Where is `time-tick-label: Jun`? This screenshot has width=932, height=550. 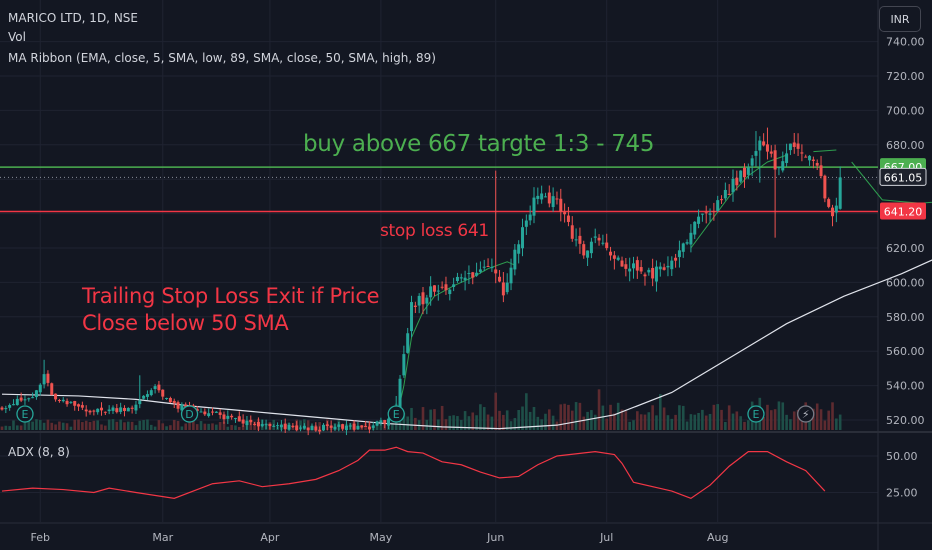
time-tick-label: Jun is located at coordinates (495, 537).